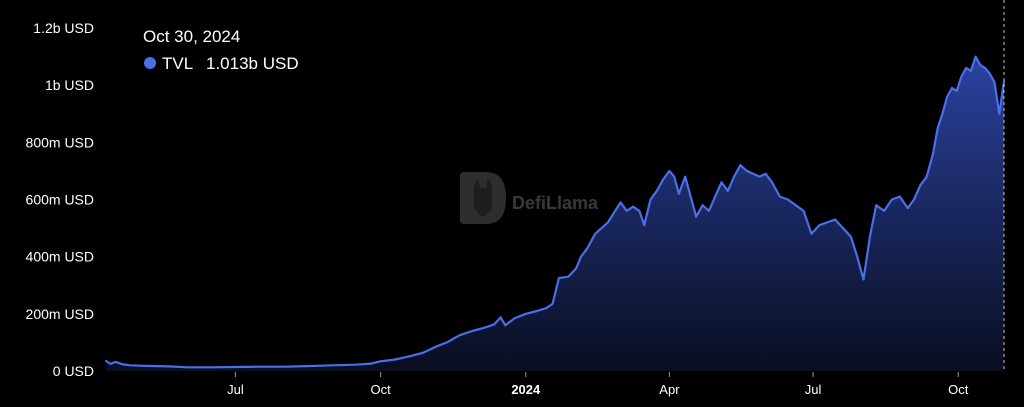 Image resolution: width=1024 pixels, height=407 pixels. What do you see at coordinates (483, 198) in the screenshot?
I see `defillama-logo-icon` at bounding box center [483, 198].